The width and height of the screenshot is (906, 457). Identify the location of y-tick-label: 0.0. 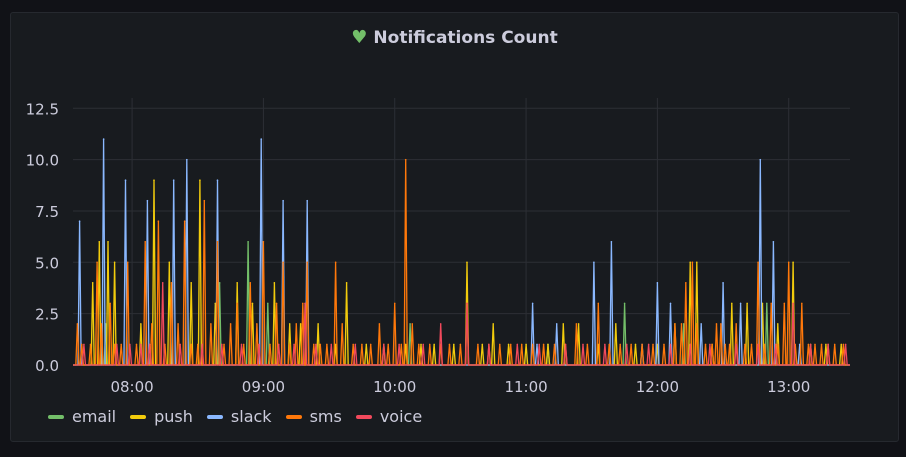
(47, 366).